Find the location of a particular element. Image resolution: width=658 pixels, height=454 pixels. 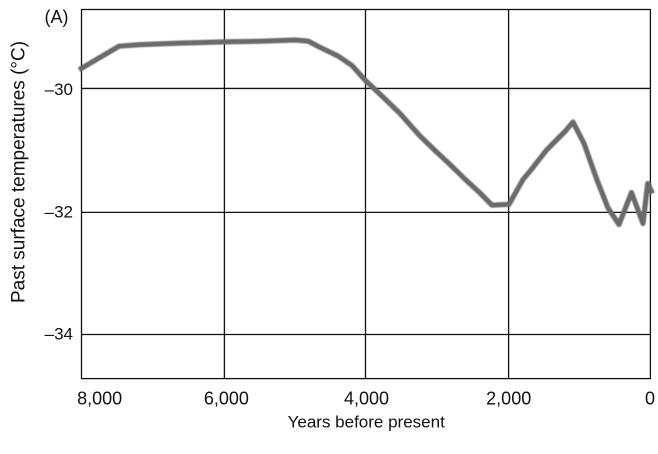

svg-text: Past surface temperatures (°C) is located at coordinates (19, 172).